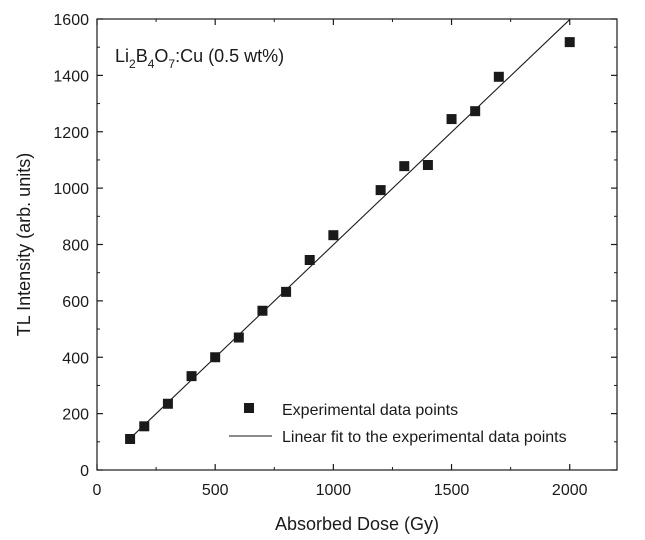 The height and width of the screenshot is (540, 645). I want to click on x-tick-label: 2000, so click(570, 490).